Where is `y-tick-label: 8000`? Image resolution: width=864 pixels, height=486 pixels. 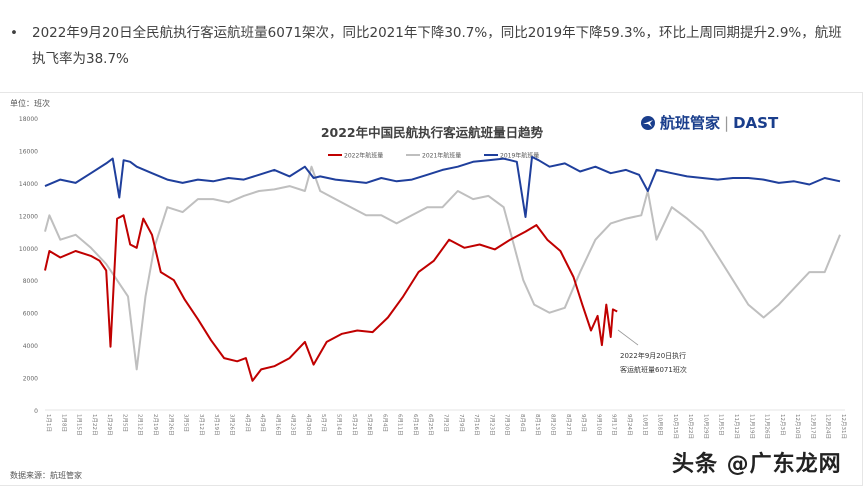
y-tick-label: 8000 is located at coordinates (30, 281).